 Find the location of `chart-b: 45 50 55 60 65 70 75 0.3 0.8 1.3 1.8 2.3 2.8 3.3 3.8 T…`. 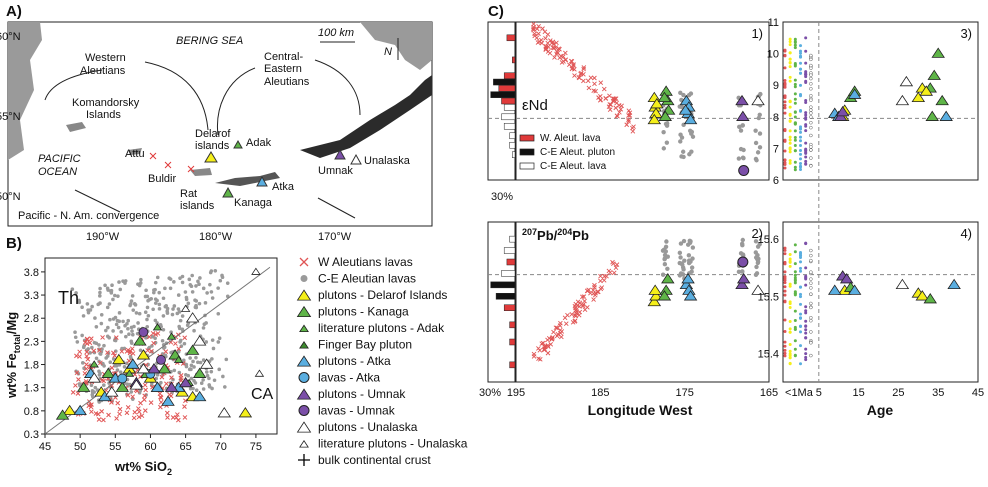

chart-b: 45 50 55 60 65 70 75 0.3 0.8 1.3 1.8 2.3 2.8 3.3 3.8 T… is located at coordinates (141, 367).